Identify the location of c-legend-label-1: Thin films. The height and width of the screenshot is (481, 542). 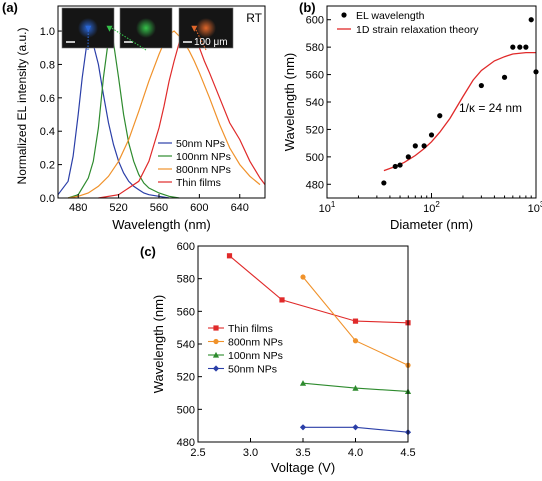
(250, 329).